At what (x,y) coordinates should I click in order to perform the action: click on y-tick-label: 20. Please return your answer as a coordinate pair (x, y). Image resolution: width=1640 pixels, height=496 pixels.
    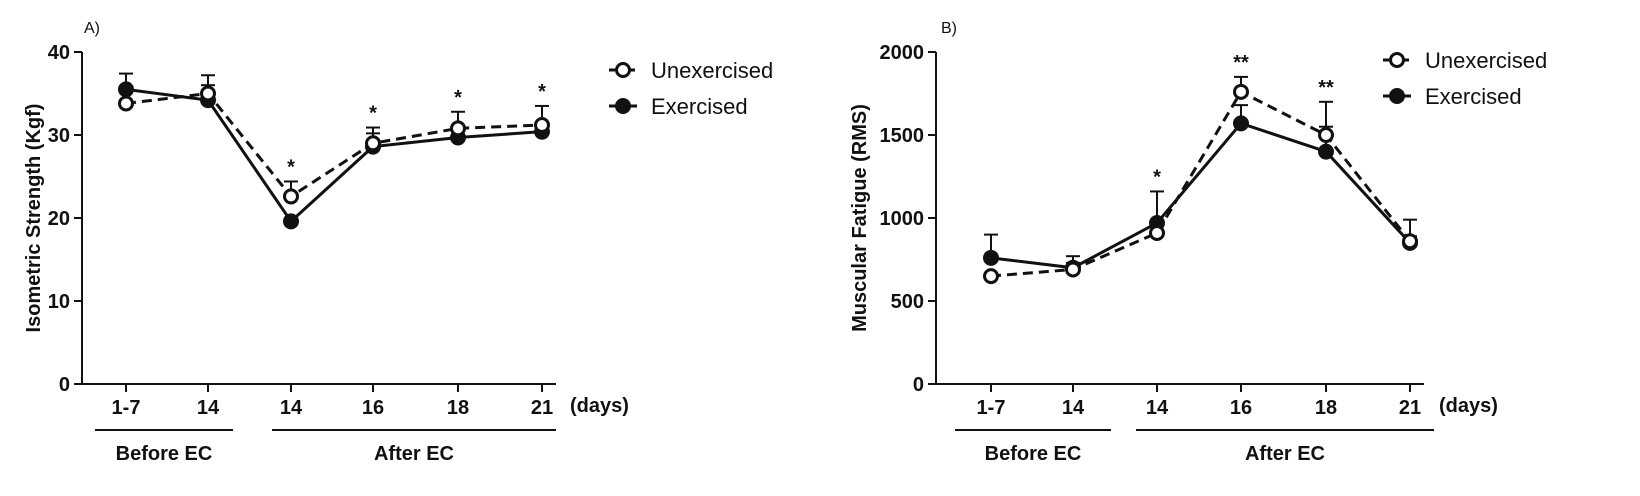
    Looking at the image, I should click on (59, 219).